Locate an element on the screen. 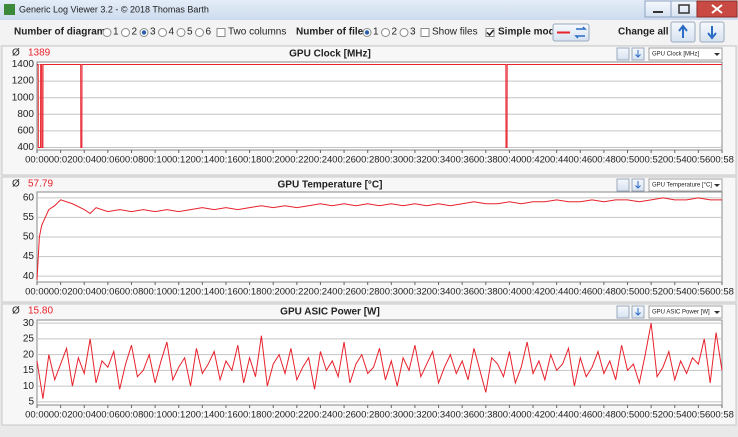  x-tick-label: 00:46 is located at coordinates (580, 160).